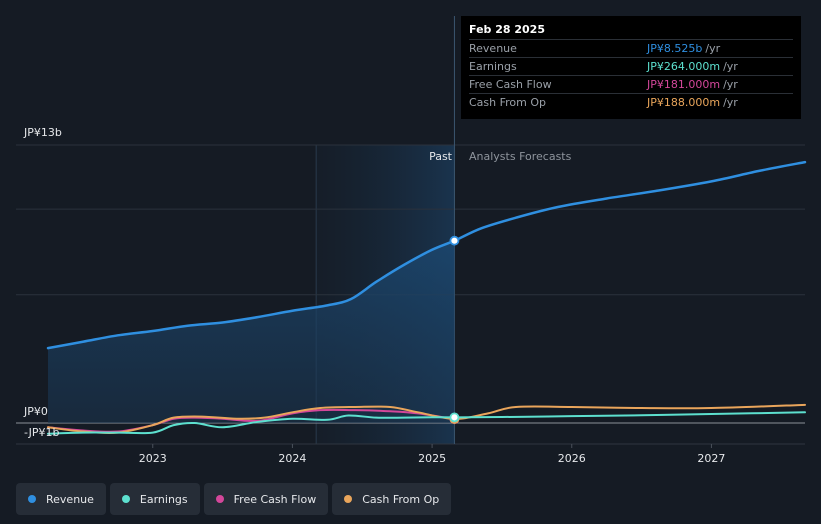 Image resolution: width=821 pixels, height=524 pixels. What do you see at coordinates (153, 458) in the screenshot?
I see `x-tick-label: 2023` at bounding box center [153, 458].